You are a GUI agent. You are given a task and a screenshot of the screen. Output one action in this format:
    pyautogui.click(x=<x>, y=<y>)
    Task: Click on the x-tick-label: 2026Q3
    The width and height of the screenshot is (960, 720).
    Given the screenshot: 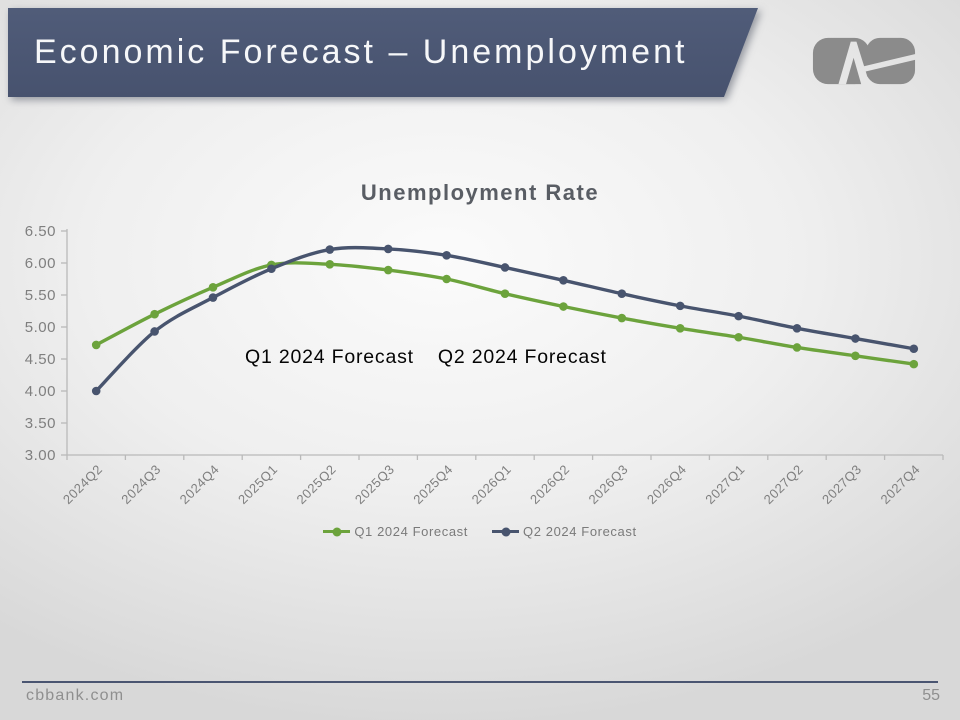 What is the action you would take?
    pyautogui.click(x=607, y=484)
    